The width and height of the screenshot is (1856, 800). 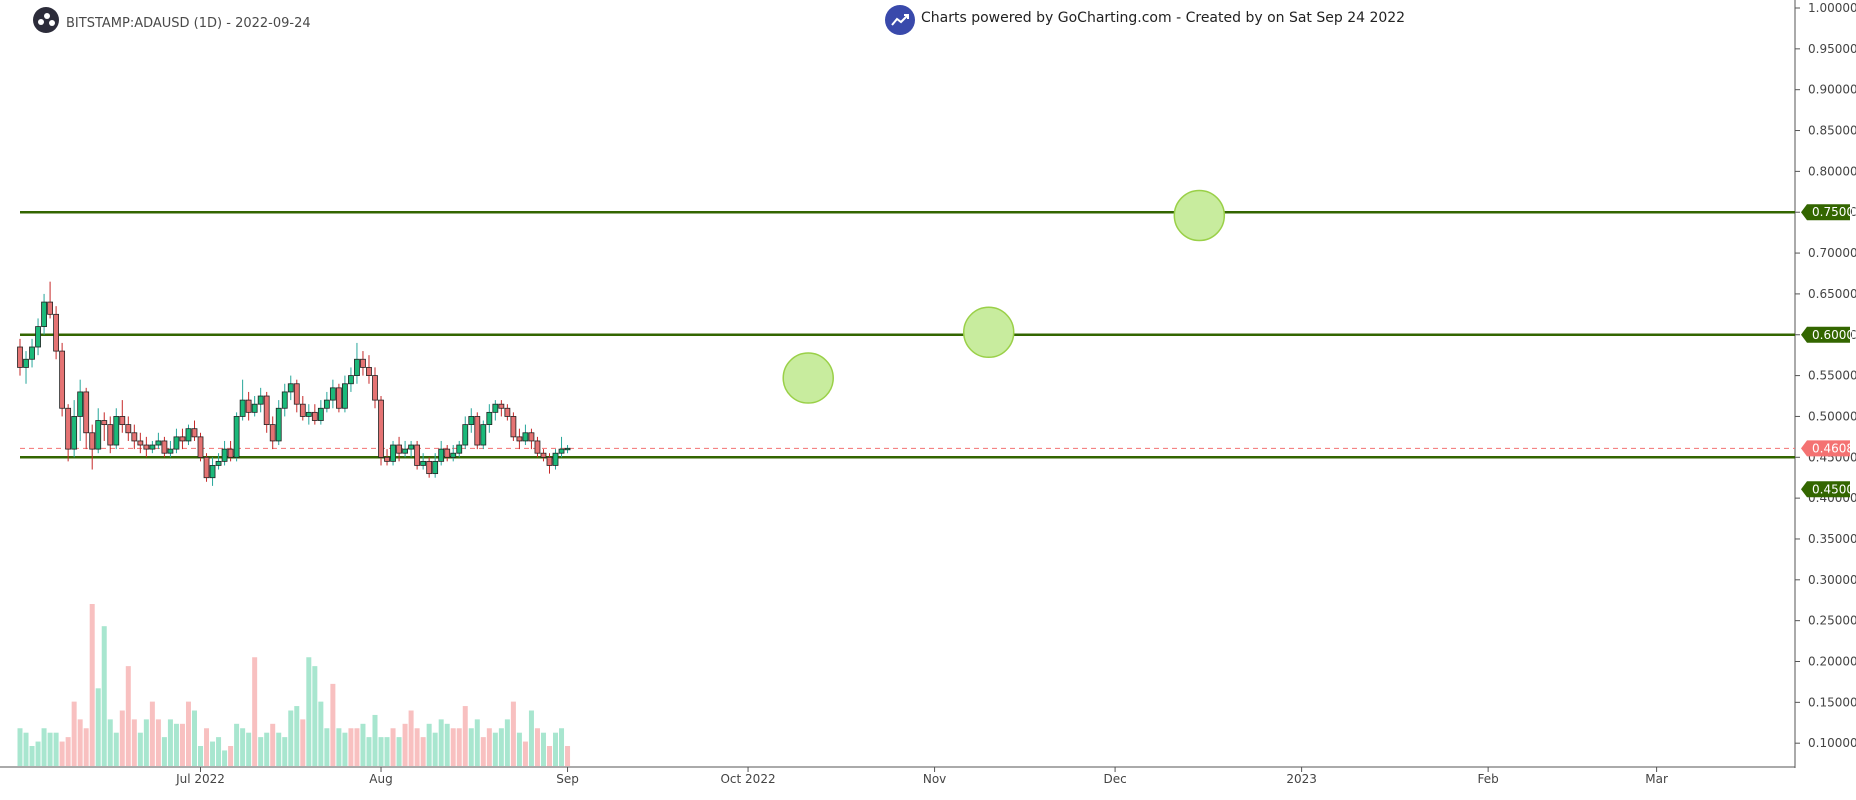 I want to click on y-tick-label: 0.90000, so click(x=1832, y=90).